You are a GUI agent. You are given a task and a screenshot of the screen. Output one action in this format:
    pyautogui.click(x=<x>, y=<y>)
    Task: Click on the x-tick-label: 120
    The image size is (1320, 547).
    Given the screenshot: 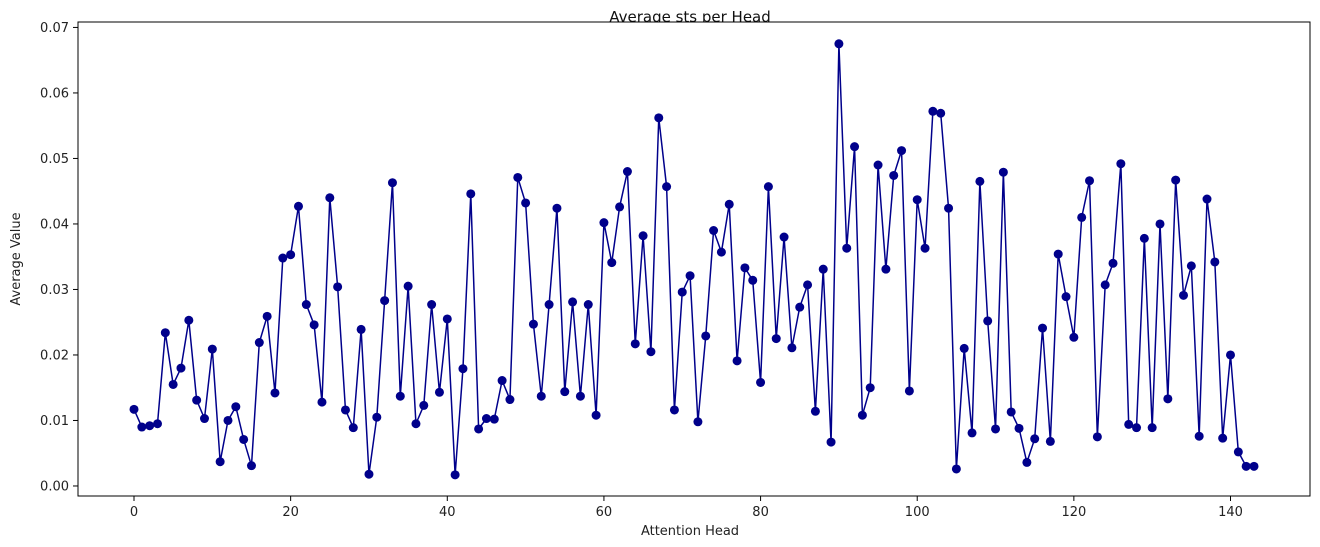 What is the action you would take?
    pyautogui.click(x=1073, y=512)
    